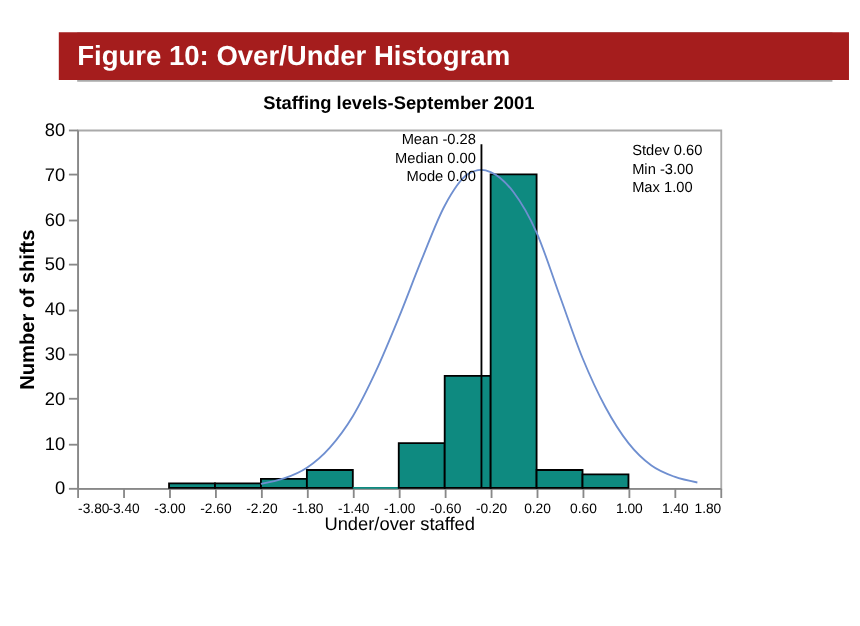  I want to click on chart-subtitle: Staffing levels-September 2001, so click(399, 103).